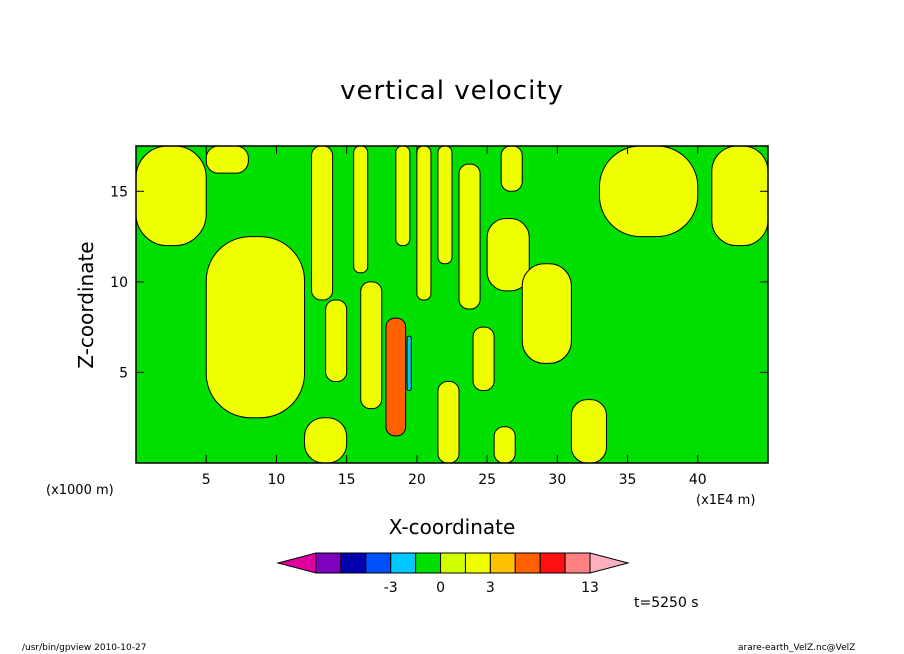  I want to click on x-axis-label: X-coordinate, so click(452, 527).